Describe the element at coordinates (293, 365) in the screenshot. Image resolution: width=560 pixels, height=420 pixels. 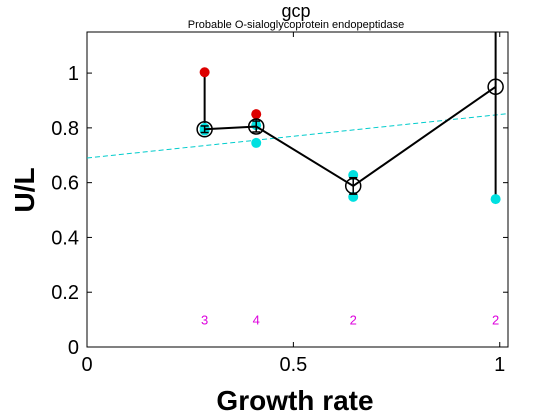
I see `x-tick-label: 0.5` at that location.